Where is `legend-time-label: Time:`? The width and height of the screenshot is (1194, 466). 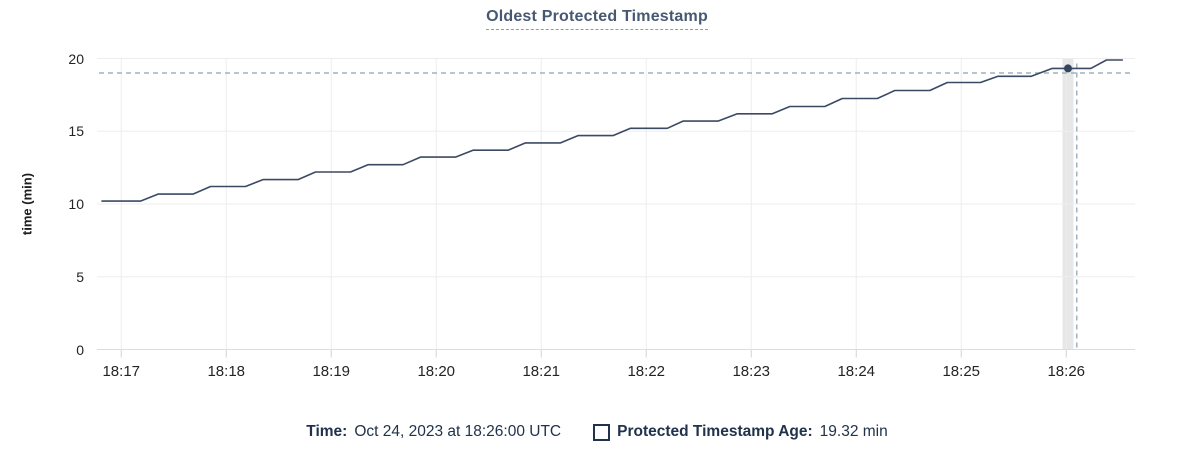 legend-time-label: Time: is located at coordinates (327, 431).